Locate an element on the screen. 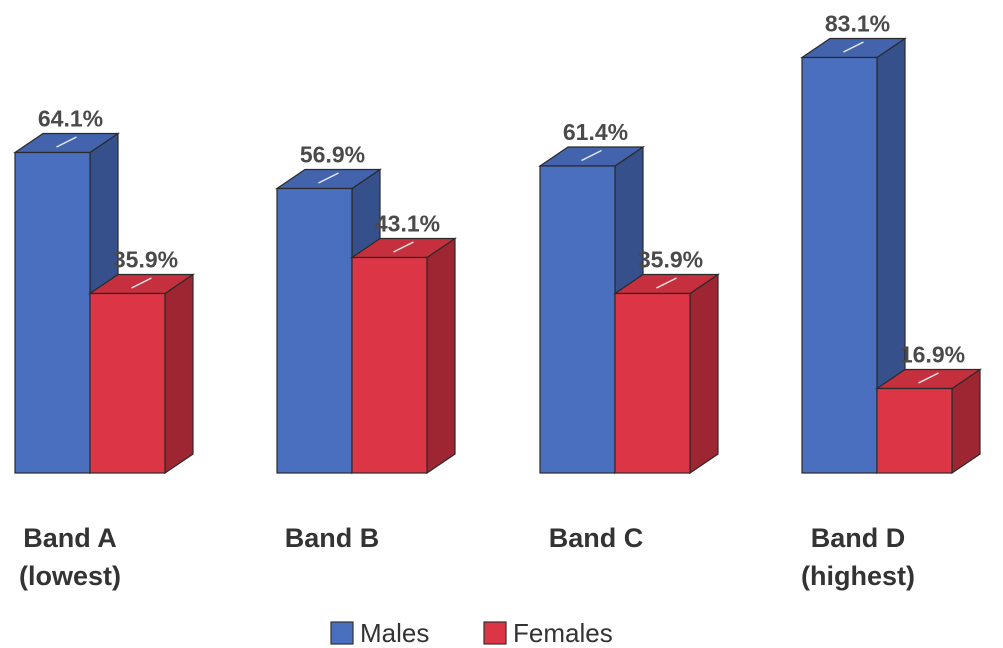  category-label-4-line-2: (highest) is located at coordinates (858, 576).